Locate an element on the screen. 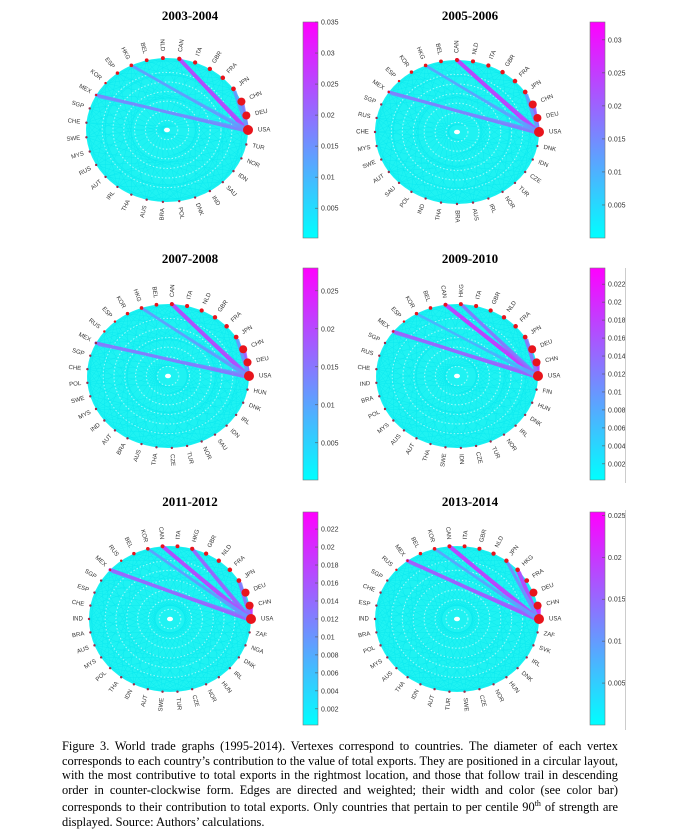 Image resolution: width=673 pixels, height=837 pixels. vertex-deu is located at coordinates (245, 592).